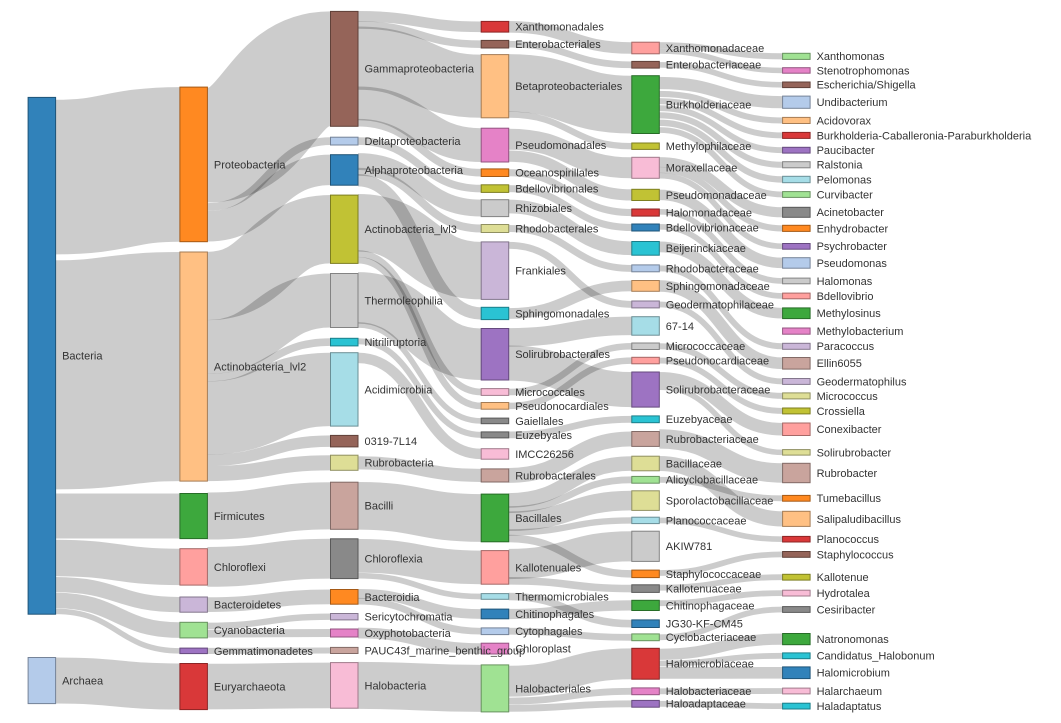 The width and height of the screenshot is (1061, 723). Describe the element at coordinates (848, 397) in the screenshot. I see `svg-text: Micrococcus` at that location.